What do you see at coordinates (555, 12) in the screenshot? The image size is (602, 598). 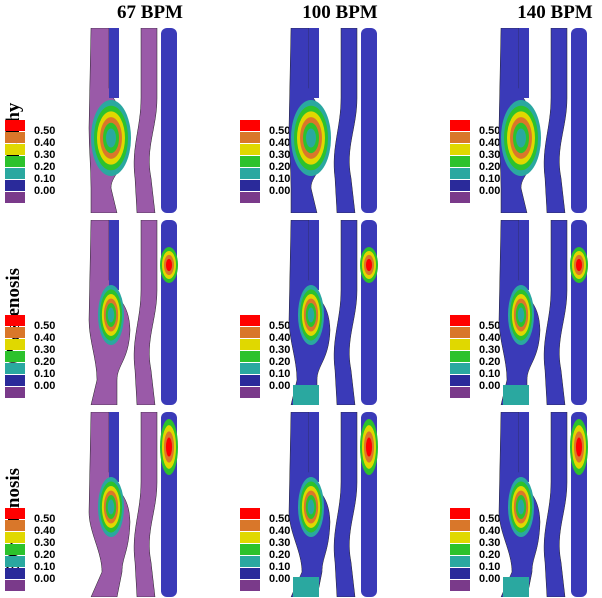 I see `column-header-140bpm: 140 BPM` at bounding box center [555, 12].